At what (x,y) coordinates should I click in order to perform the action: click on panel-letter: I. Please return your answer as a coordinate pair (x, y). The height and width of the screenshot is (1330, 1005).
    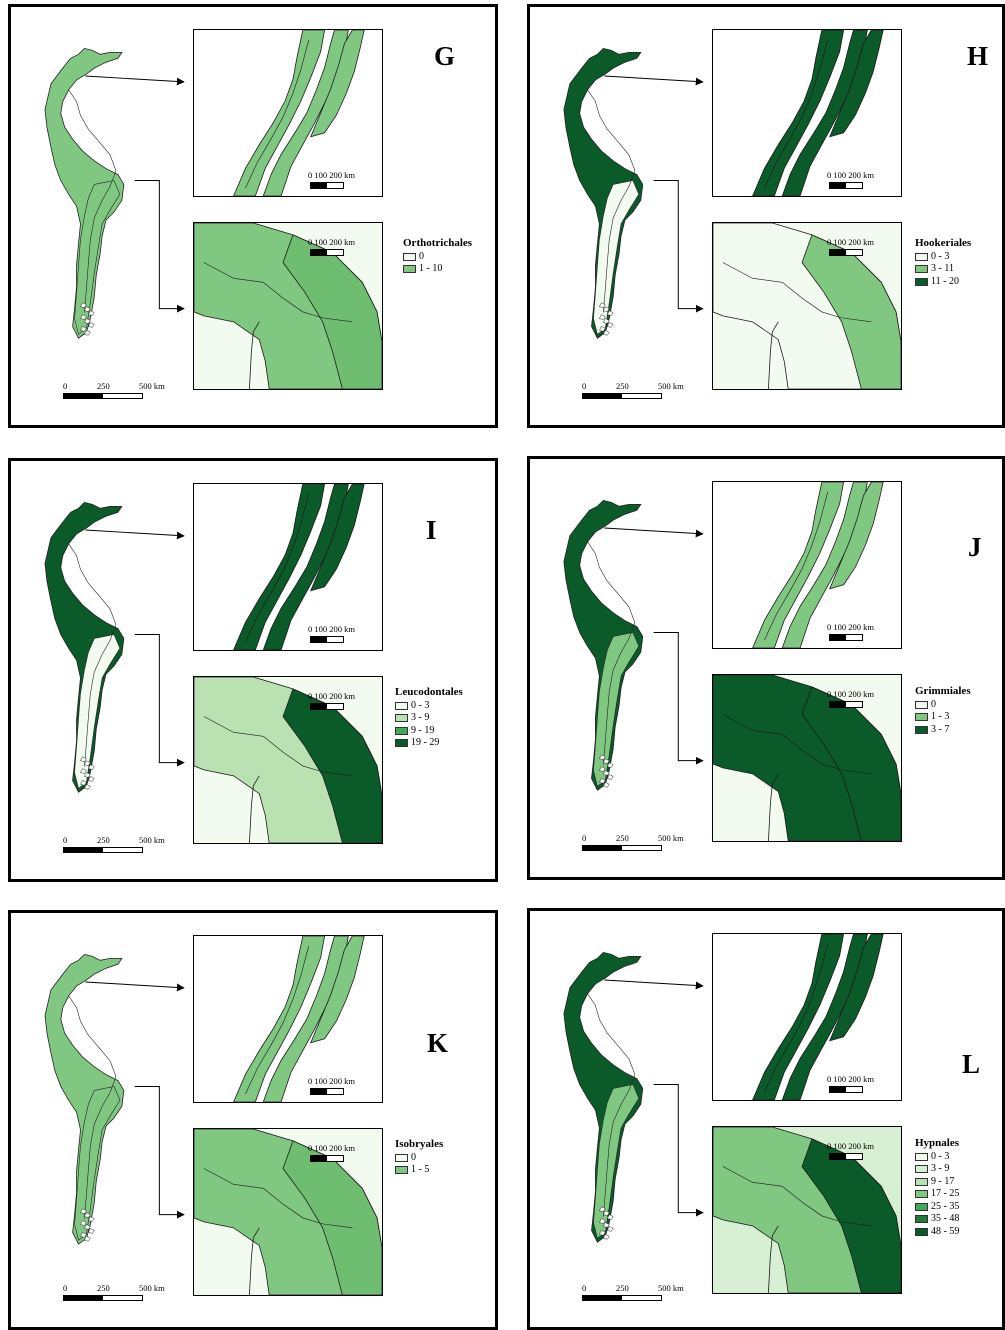
    Looking at the image, I should click on (431, 530).